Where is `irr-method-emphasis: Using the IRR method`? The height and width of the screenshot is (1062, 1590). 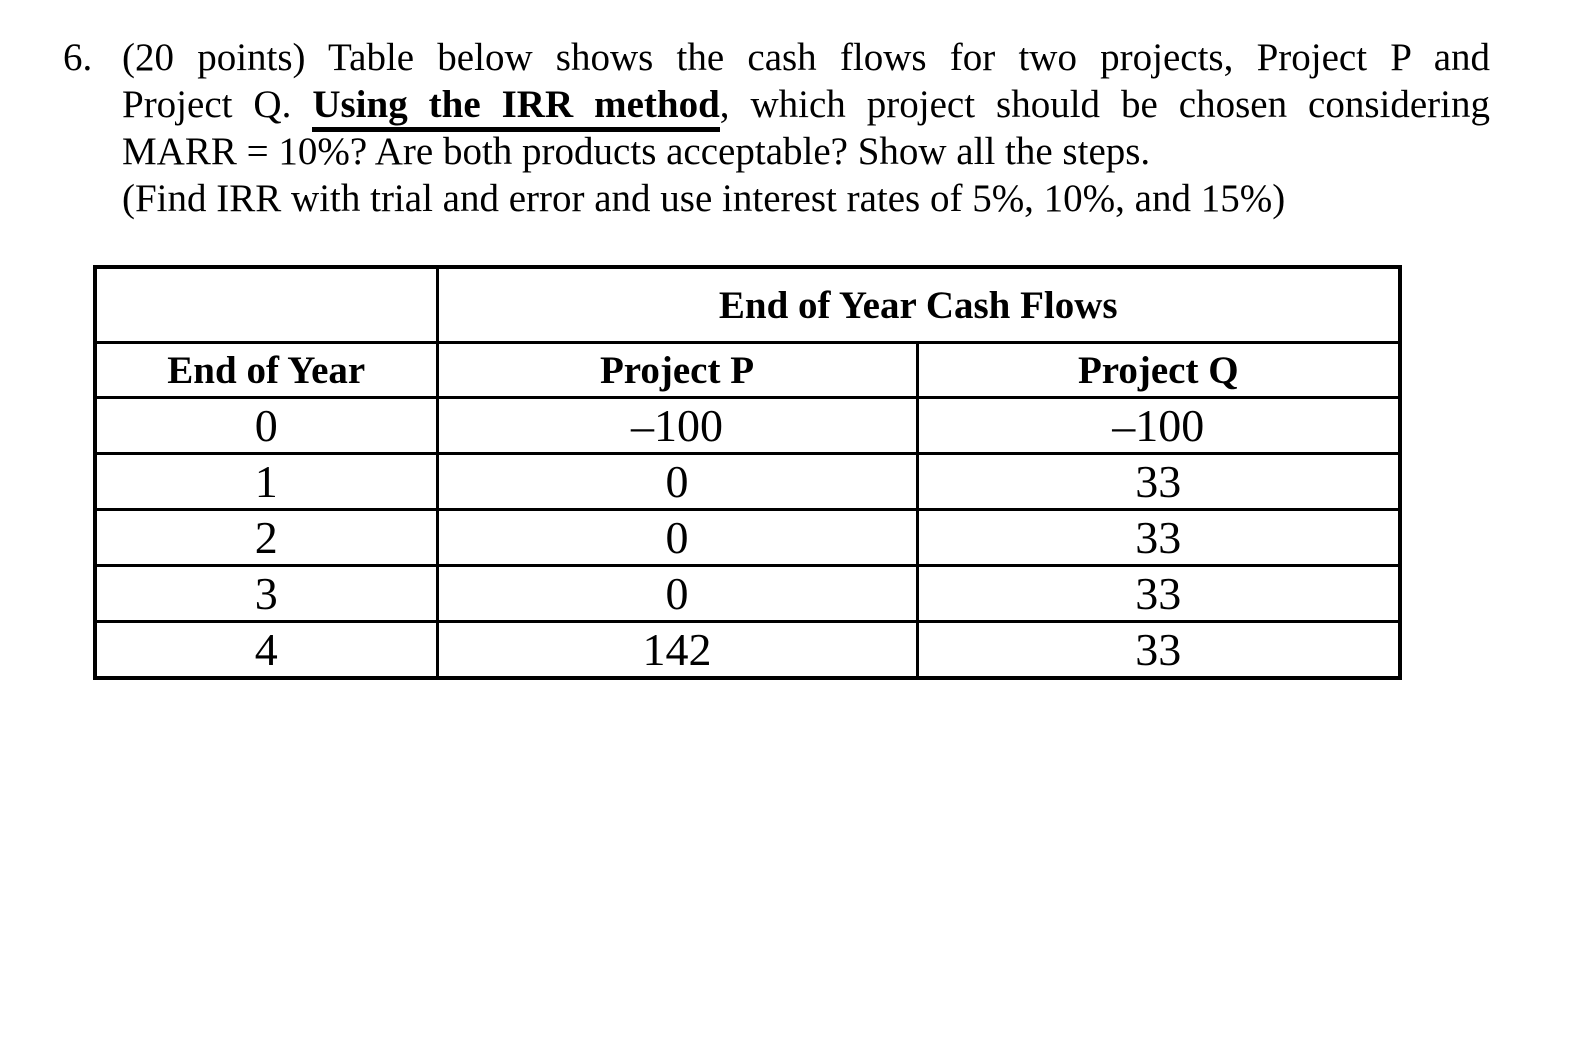
irr-method-emphasis: Using the IRR method is located at coordinates (516, 107).